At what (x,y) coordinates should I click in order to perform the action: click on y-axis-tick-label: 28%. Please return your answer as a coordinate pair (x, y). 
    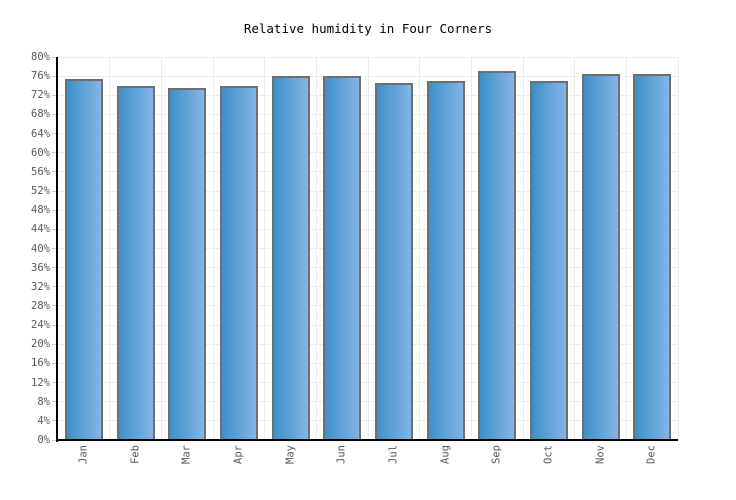
    Looking at the image, I should click on (40, 305).